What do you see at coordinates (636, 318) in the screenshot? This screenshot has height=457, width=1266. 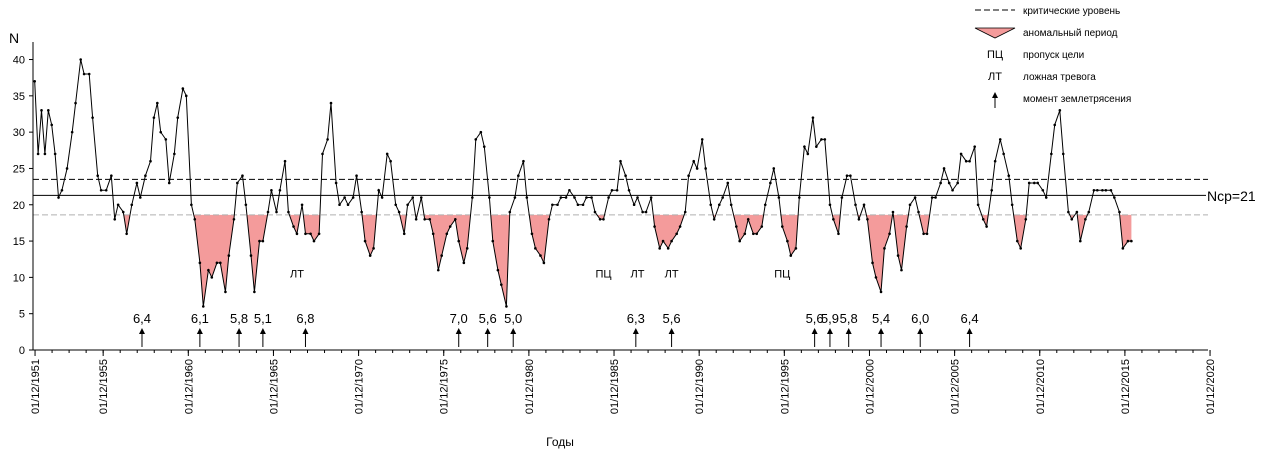 I see `earthquake-magnitude: 6,3` at bounding box center [636, 318].